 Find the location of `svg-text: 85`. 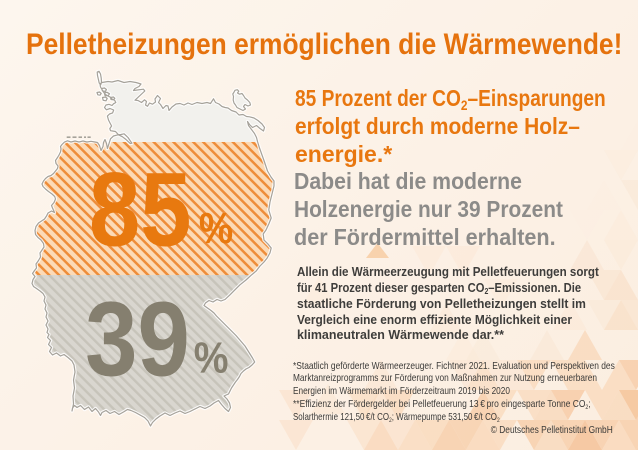

svg-text: 85 is located at coordinates (140, 209).